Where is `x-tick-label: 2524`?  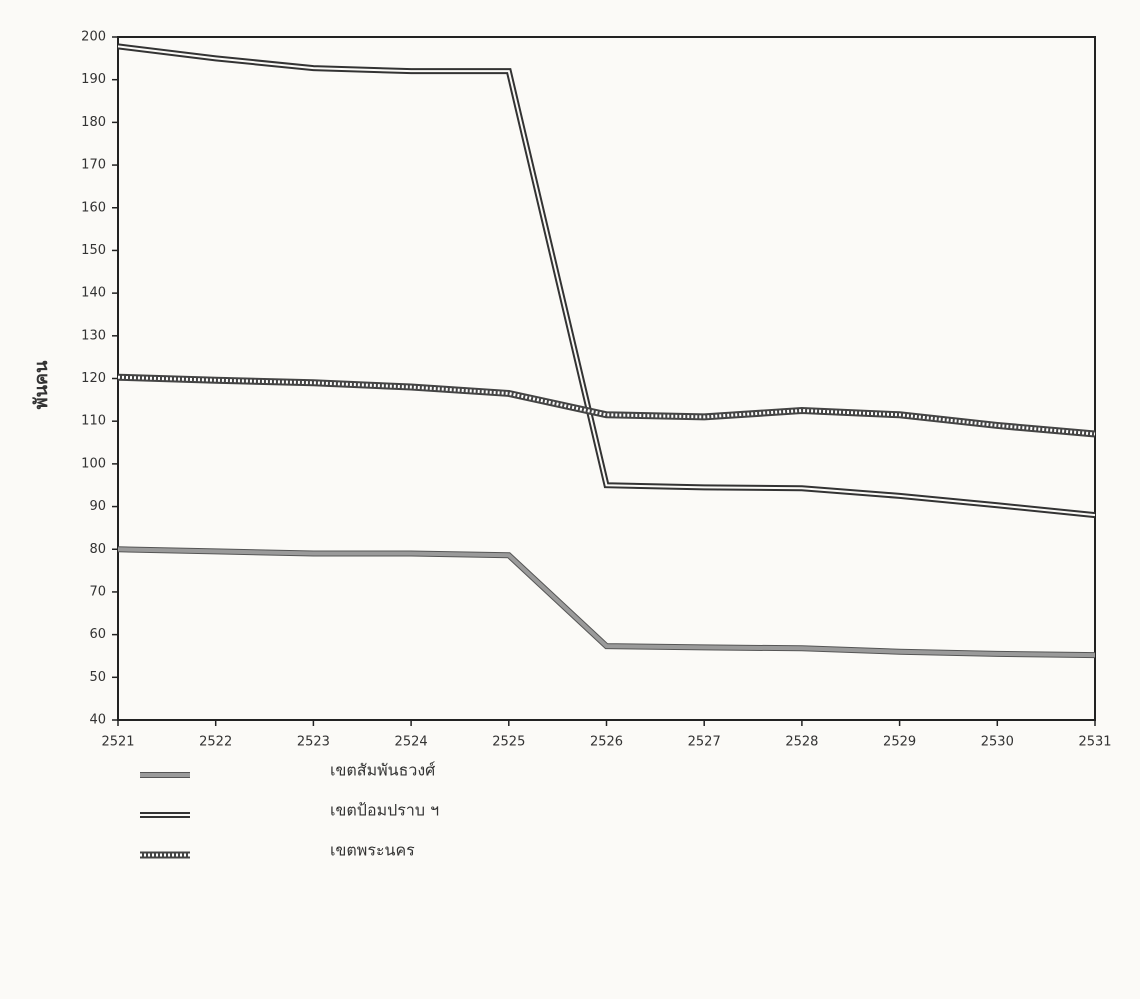 x-tick-label: 2524 is located at coordinates (411, 742).